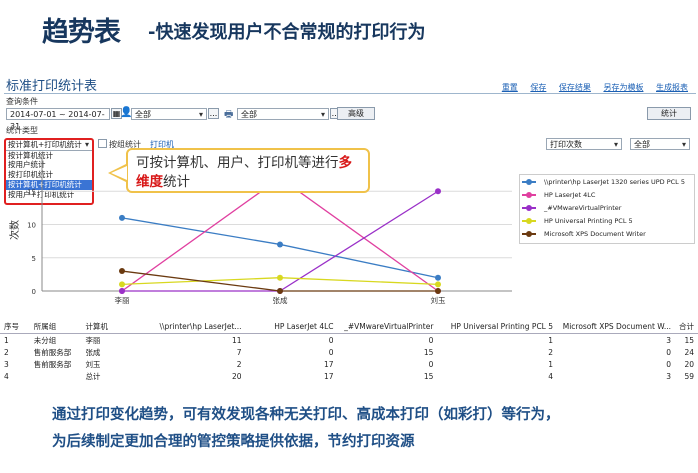  What do you see at coordinates (52, 86) in the screenshot?
I see `app-title: 标准打印统计表` at bounding box center [52, 86].